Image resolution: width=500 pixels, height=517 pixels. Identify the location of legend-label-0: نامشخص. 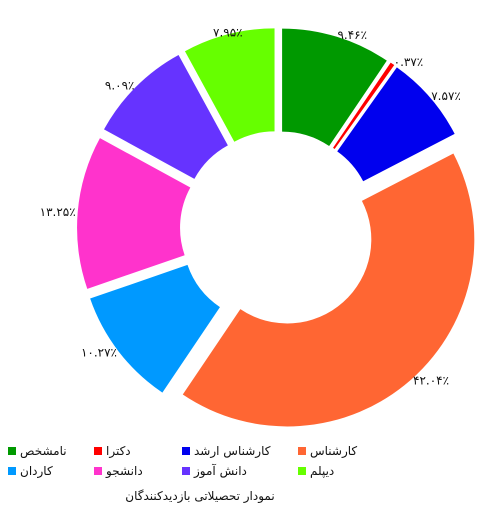
(43, 451).